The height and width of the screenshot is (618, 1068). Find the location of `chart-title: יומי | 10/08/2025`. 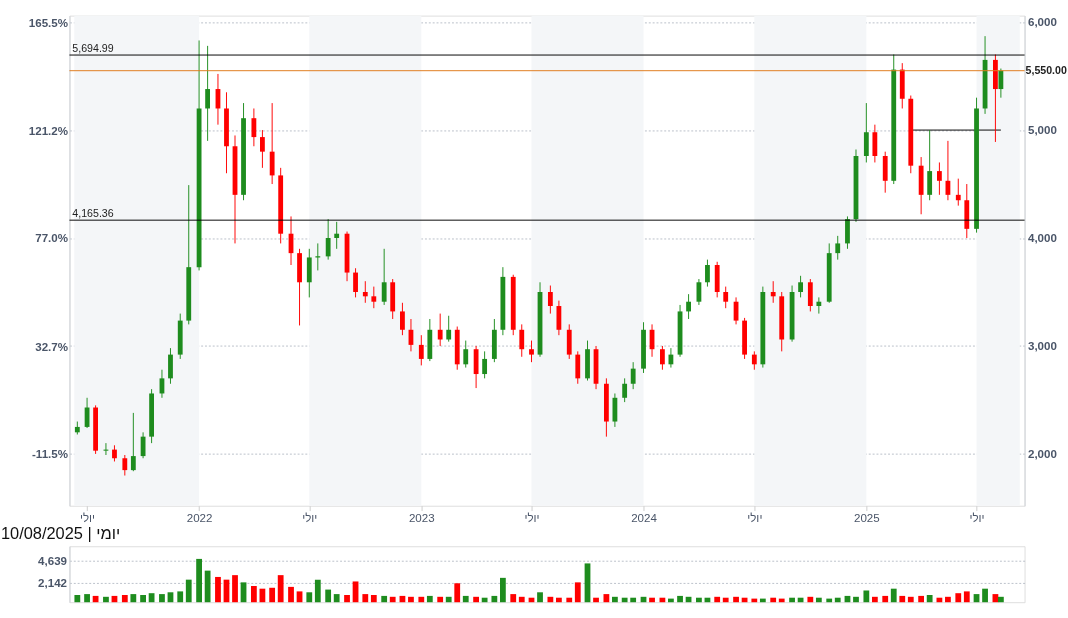

chart-title: יומי | 10/08/2025 is located at coordinates (60, 532).